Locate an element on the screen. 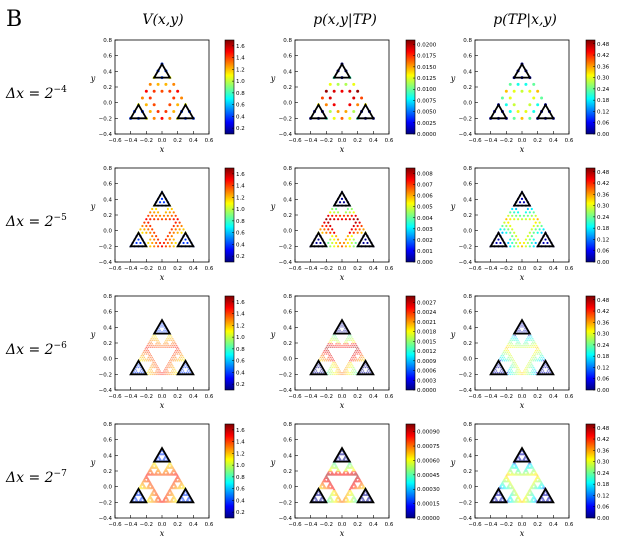 Image resolution: width=618 pixels, height=552 pixels. colorbar-tick-label: 0.0125 is located at coordinates (427, 79).